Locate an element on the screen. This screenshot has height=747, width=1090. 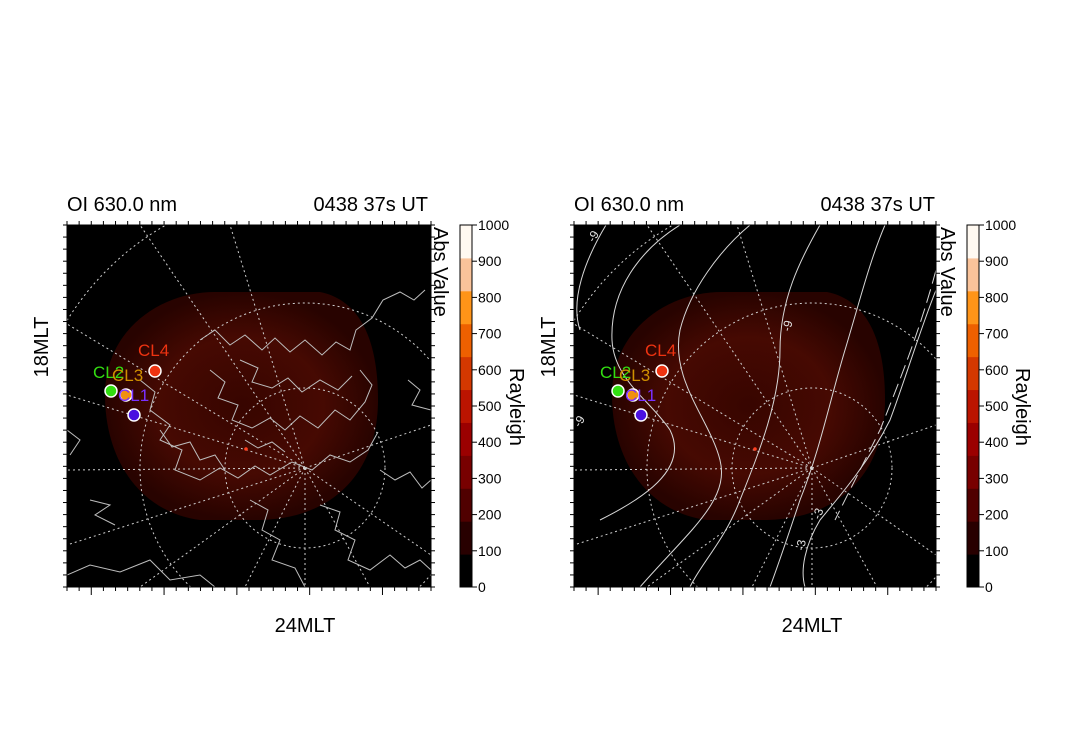
left-colorbar-tick-label: 1000 is located at coordinates (493, 225).